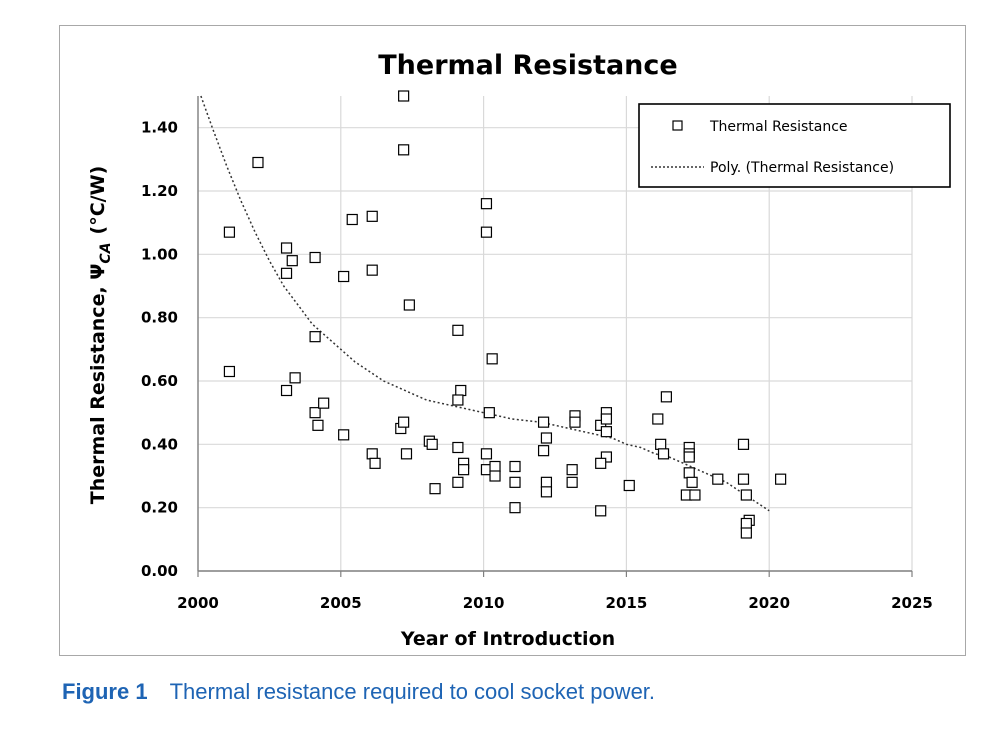 The width and height of the screenshot is (1000, 729). Describe the element at coordinates (98, 384) in the screenshot. I see `y-axis-title-main: Thermal Resistance, Ψ` at that location.